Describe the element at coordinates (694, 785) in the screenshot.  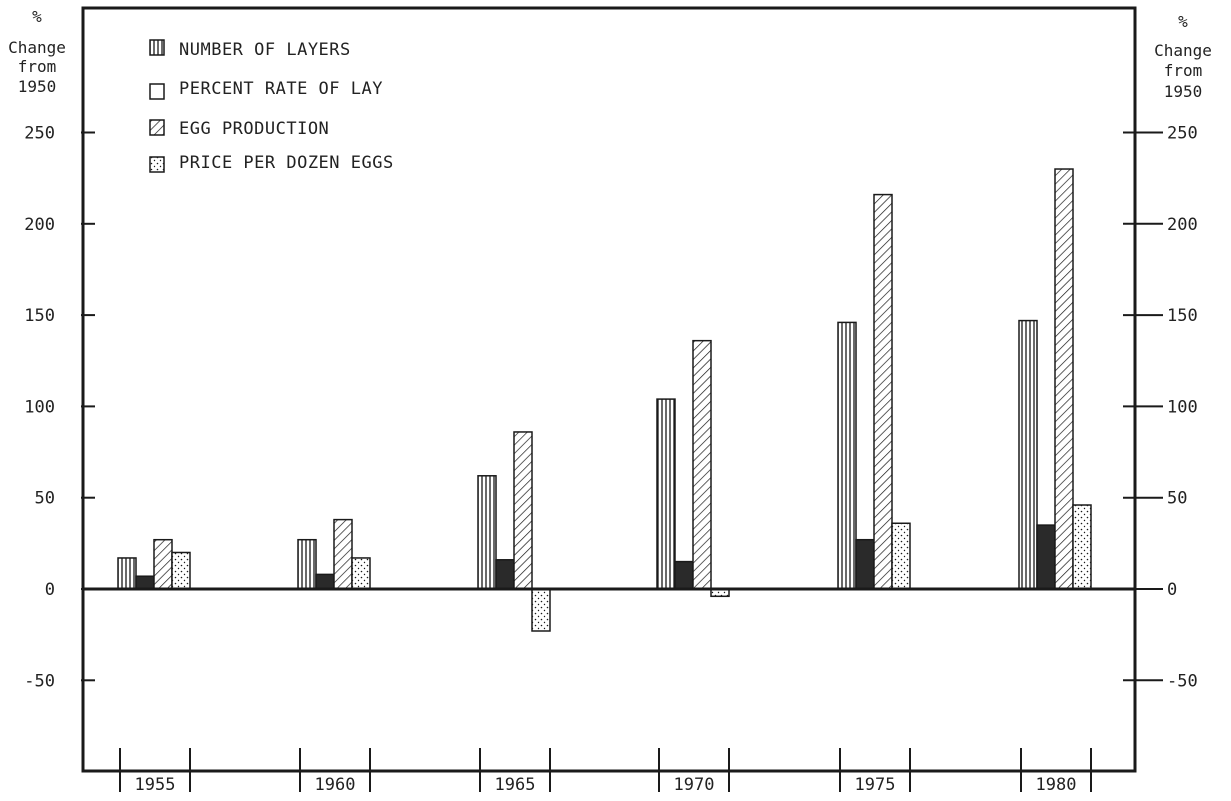
I see `x-category-label: 1970` at that location.